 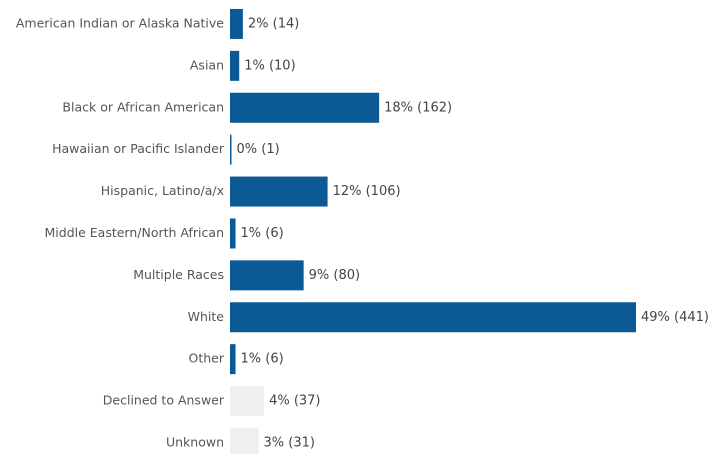 I want to click on y-tick-label: White, so click(x=206, y=316).